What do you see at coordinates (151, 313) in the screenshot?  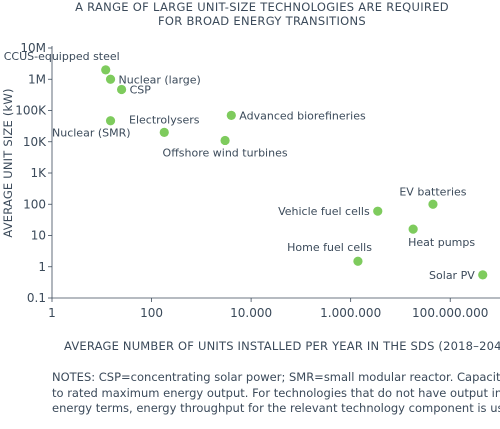 I see `x-tick-label: 100` at bounding box center [151, 313].